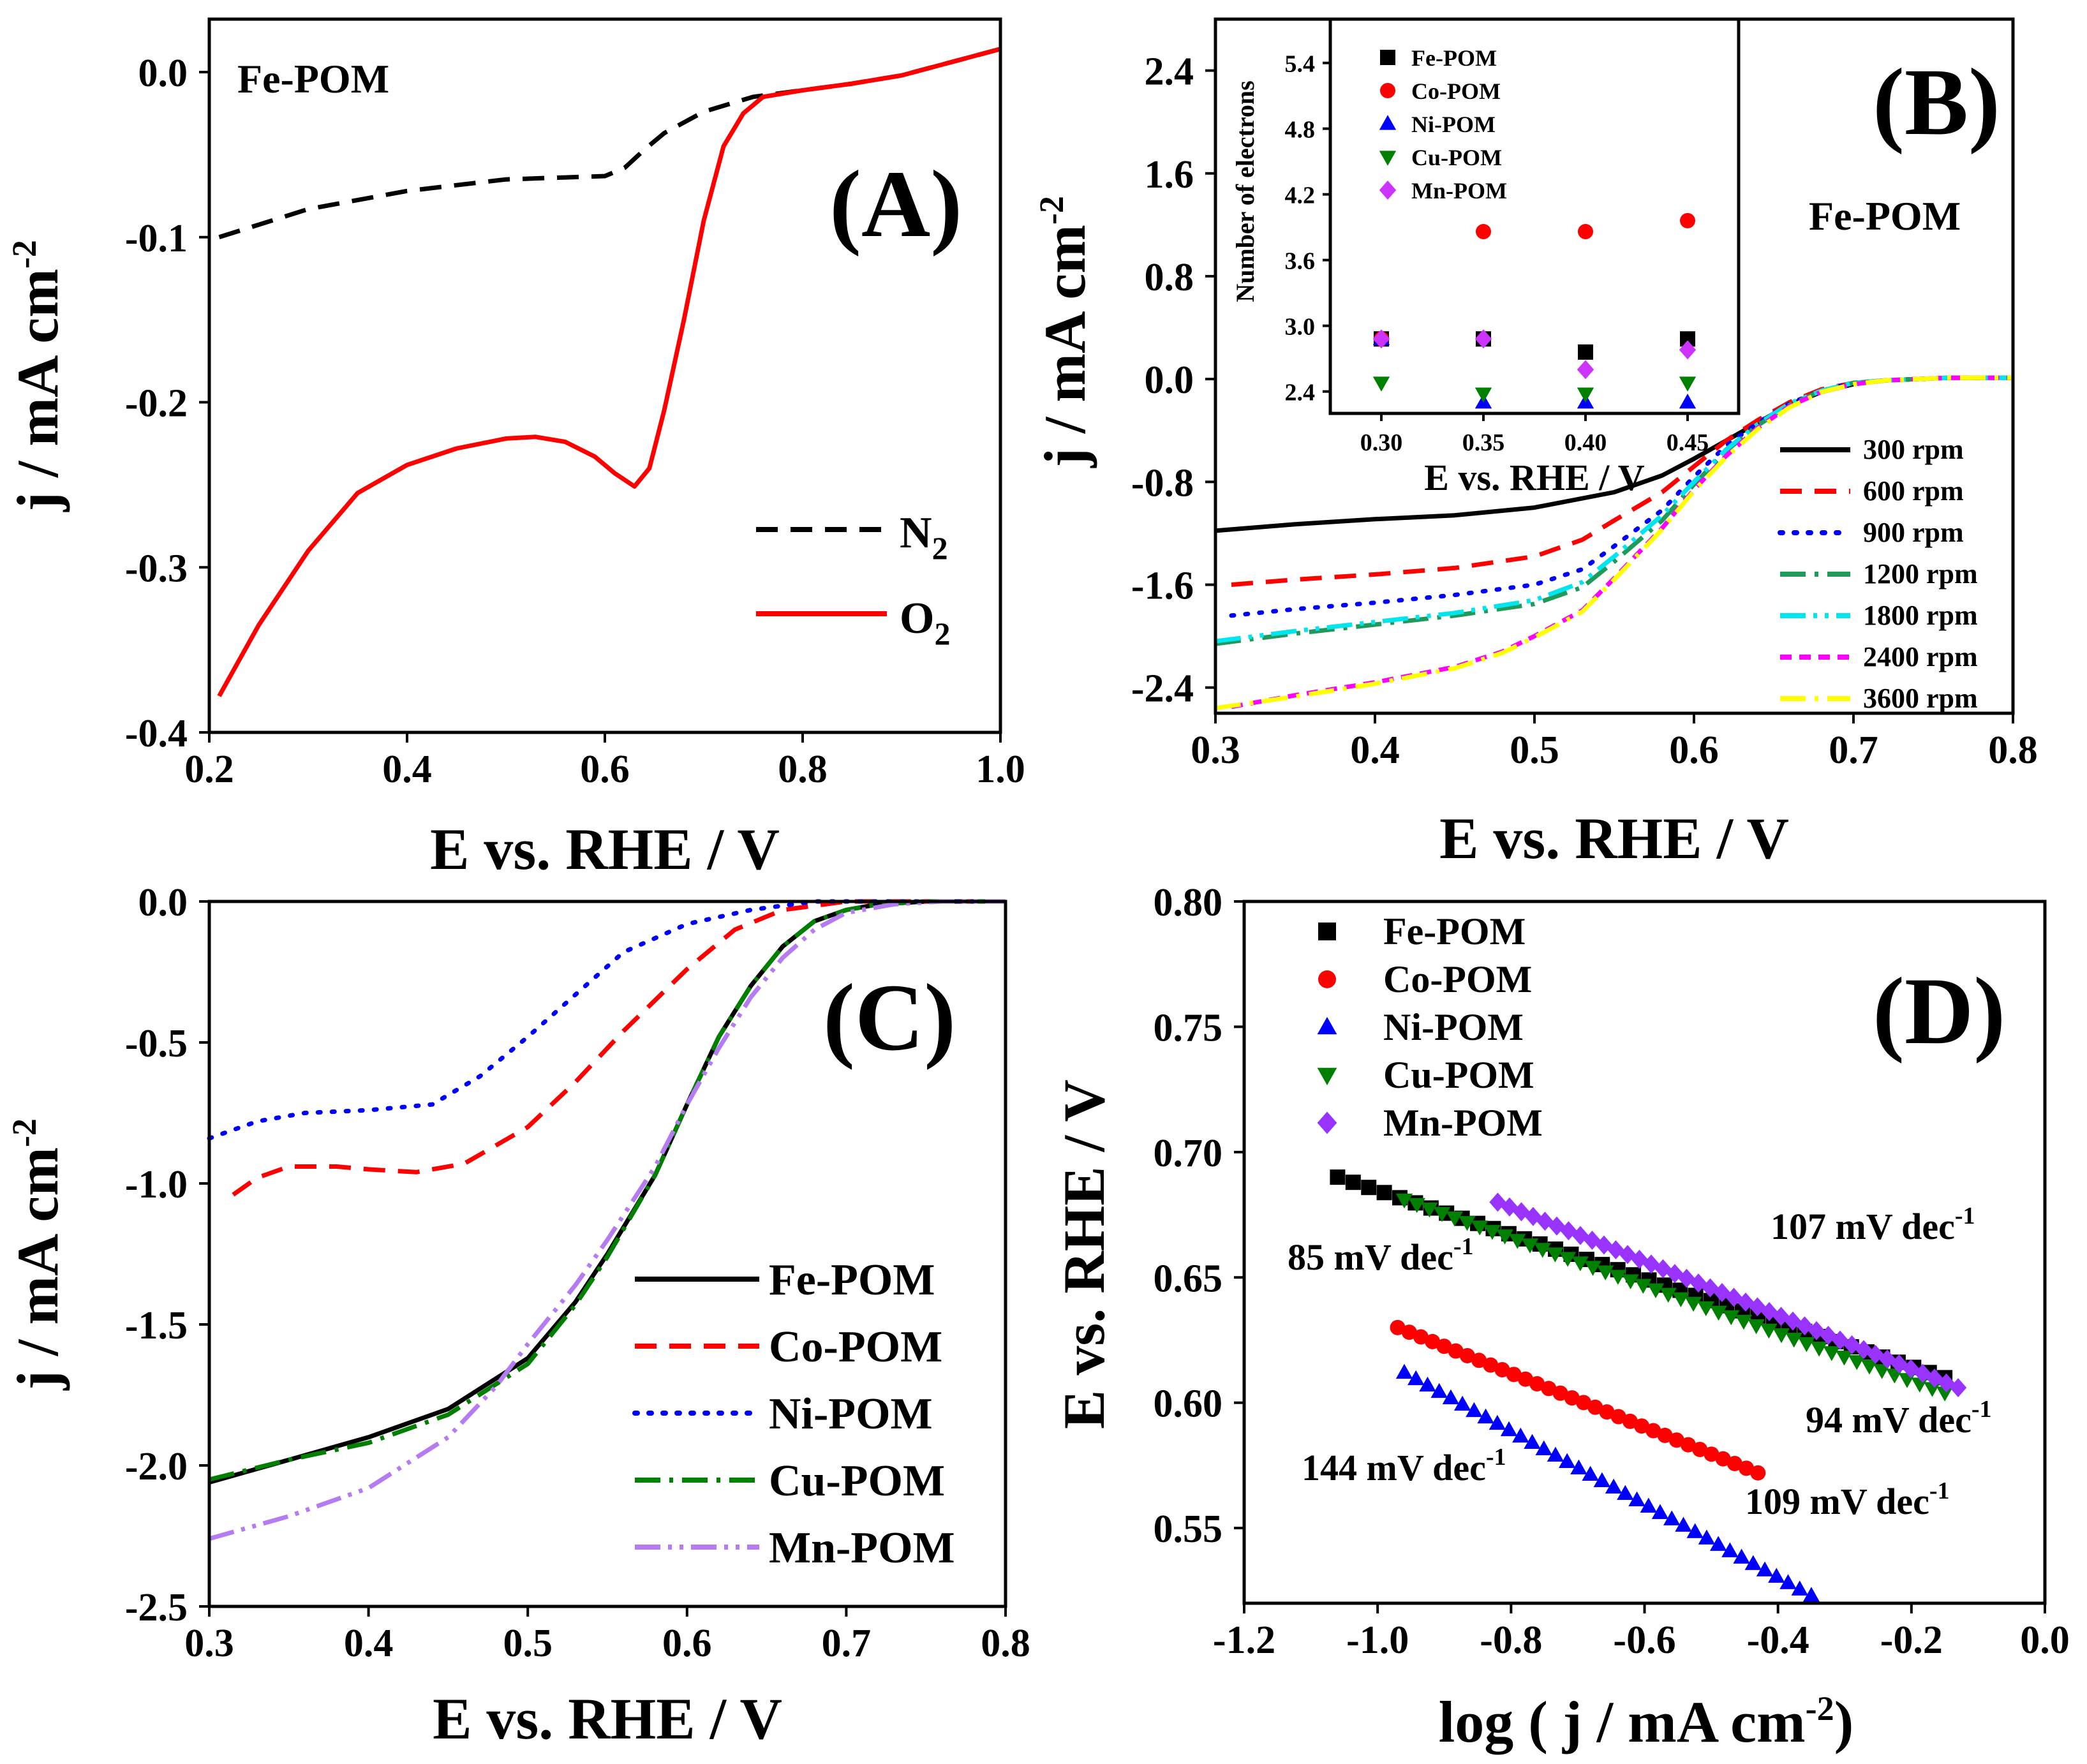  I want to click on inset-ytick-label: 4.2, so click(1300, 195).